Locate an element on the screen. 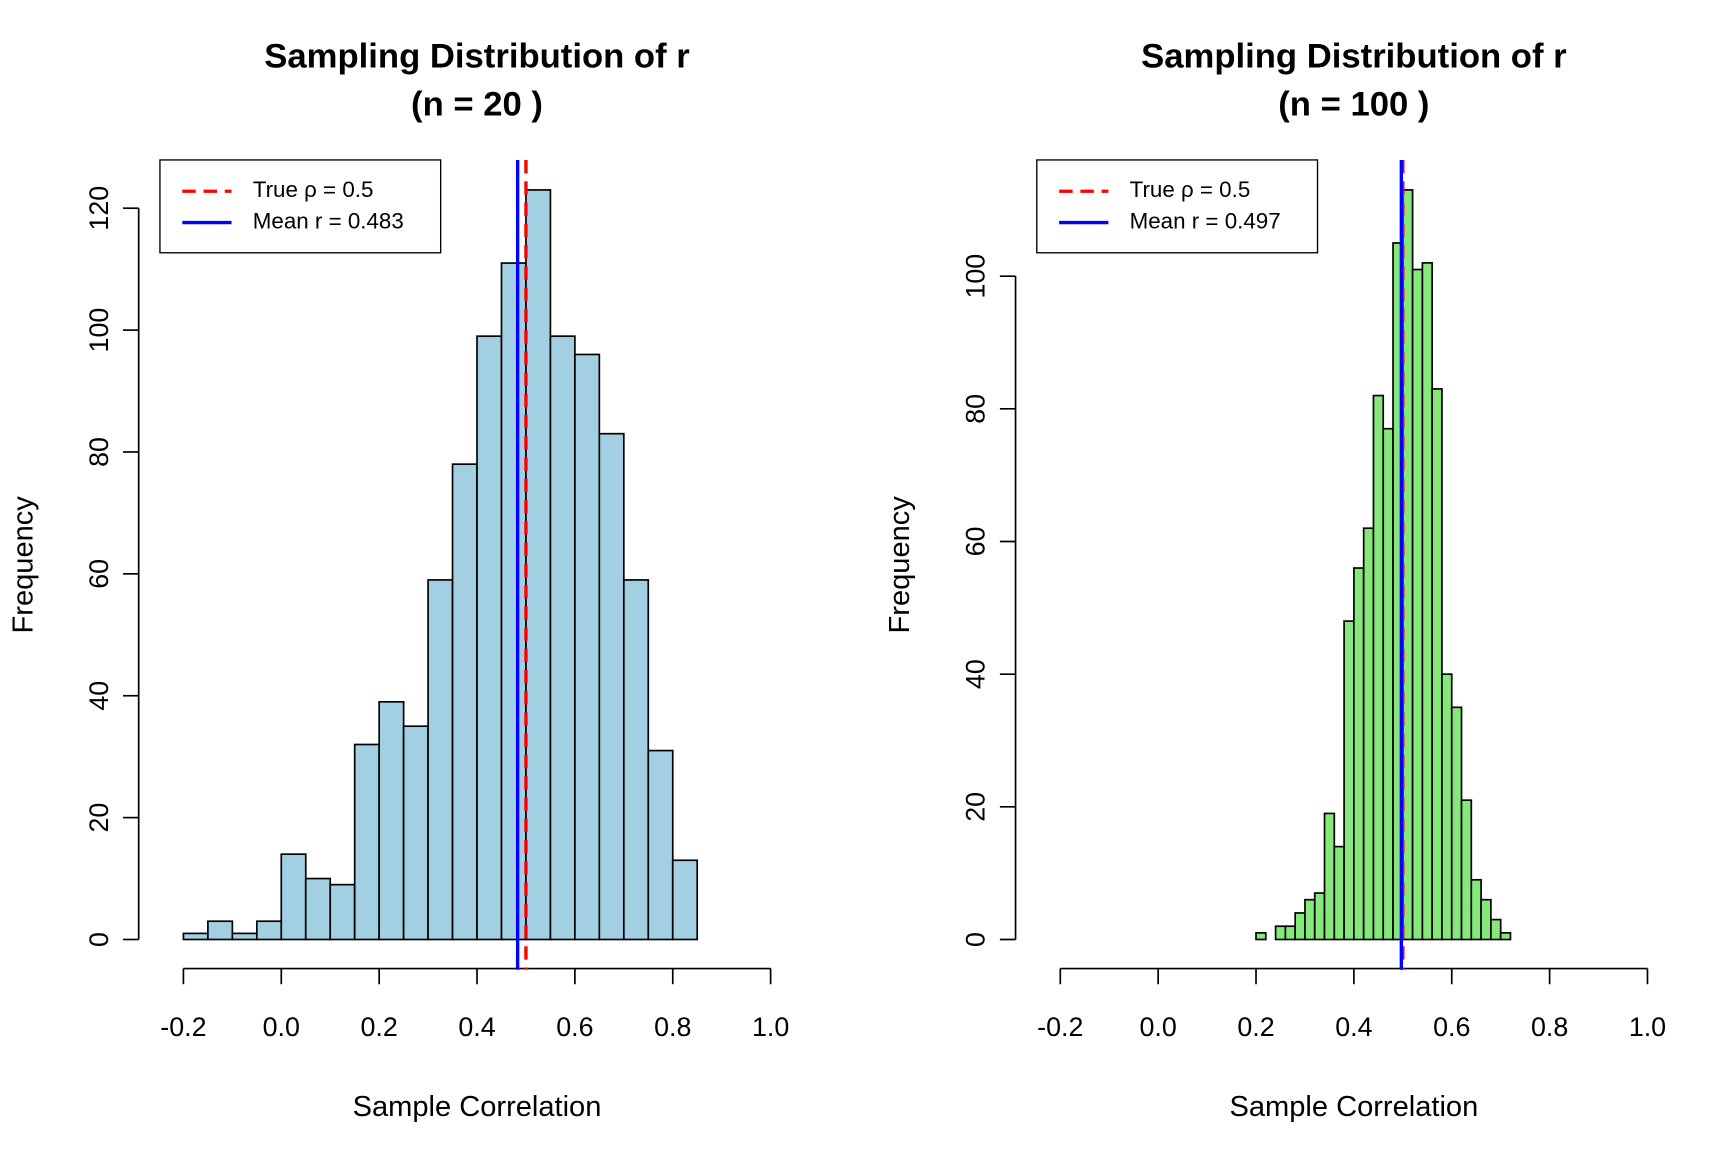 The height and width of the screenshot is (1152, 1728). y-tick-label: 120 is located at coordinates (99, 208).